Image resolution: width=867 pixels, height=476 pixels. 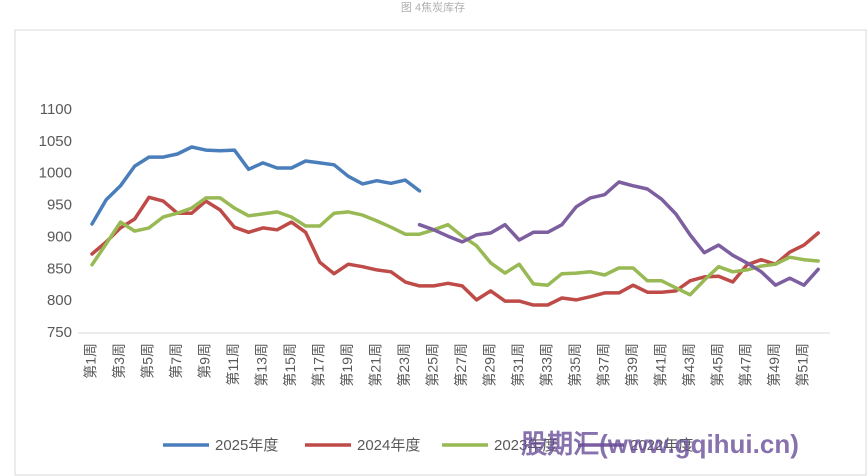 I want to click on chart-title: 图 4焦炭库存, so click(x=433, y=7).